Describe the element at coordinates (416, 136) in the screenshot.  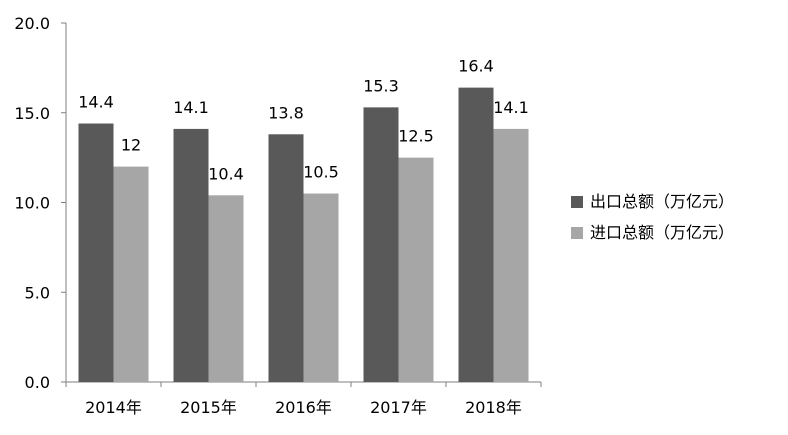
I see `data-label-series-2: 12.5` at that location.